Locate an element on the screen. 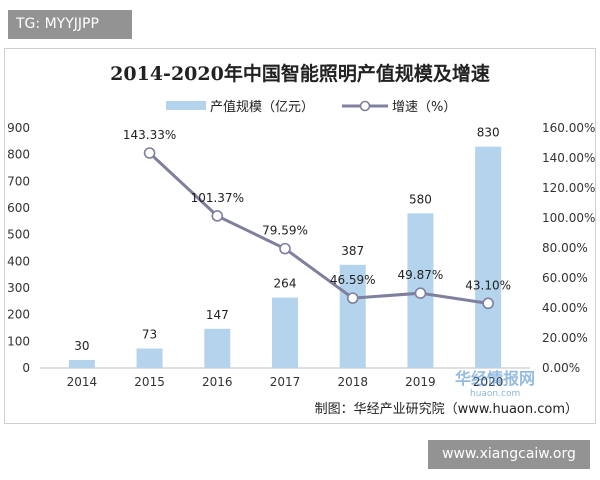 This screenshot has width=600, height=480. legend-line-label: 增速（%） is located at coordinates (424, 107).